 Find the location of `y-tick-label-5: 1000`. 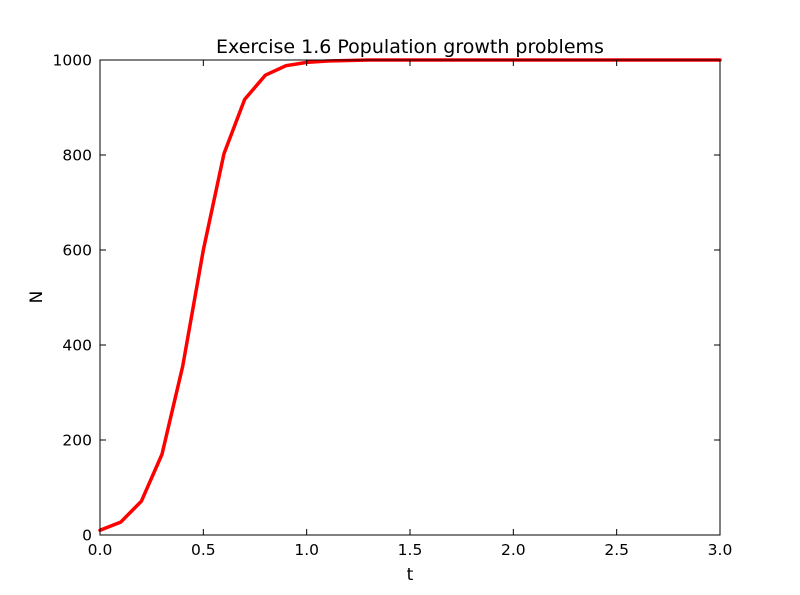

y-tick-label-5: 1000 is located at coordinates (72, 61).